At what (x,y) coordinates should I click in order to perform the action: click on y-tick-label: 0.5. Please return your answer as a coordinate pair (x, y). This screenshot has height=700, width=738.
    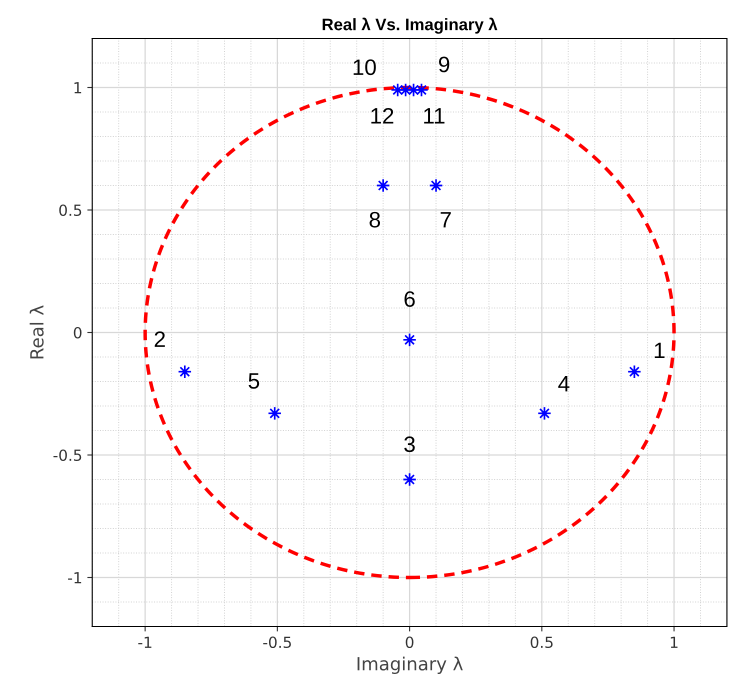
    Looking at the image, I should click on (70, 210).